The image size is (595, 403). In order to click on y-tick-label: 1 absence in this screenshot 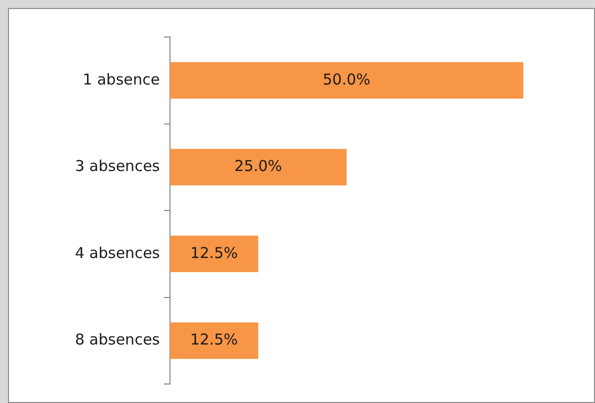, I will do `click(121, 79)`.